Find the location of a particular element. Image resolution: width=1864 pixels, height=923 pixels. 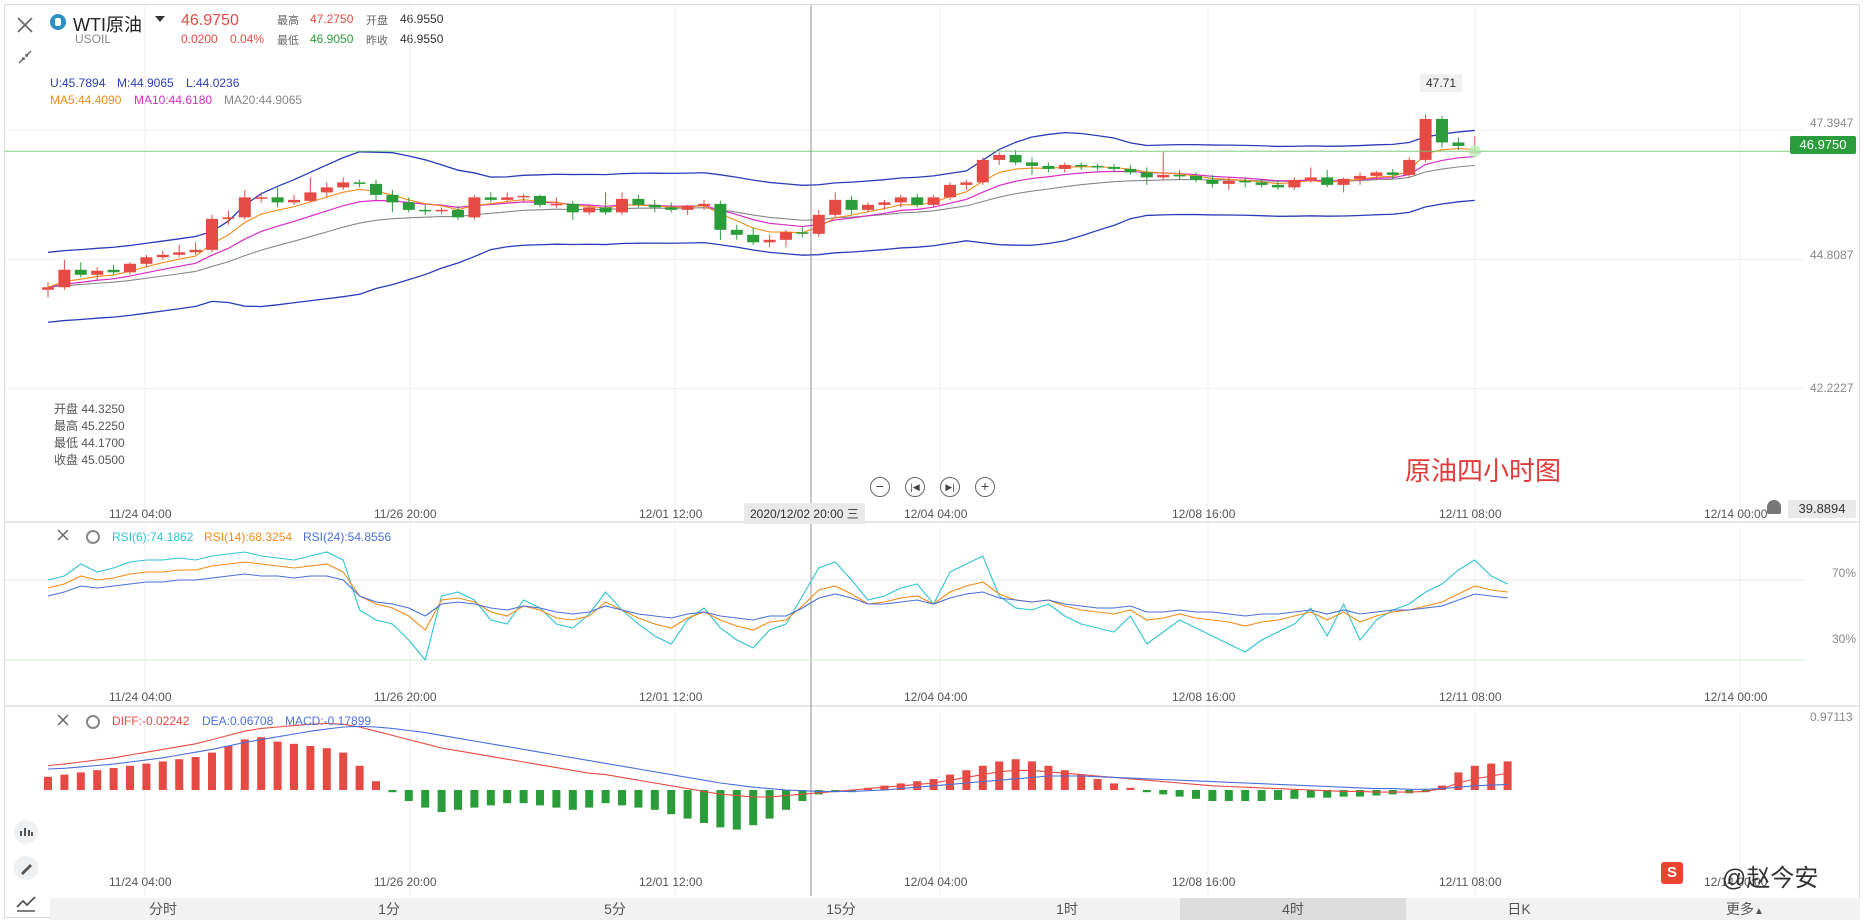

tab-1min: 1分 is located at coordinates (389, 909).